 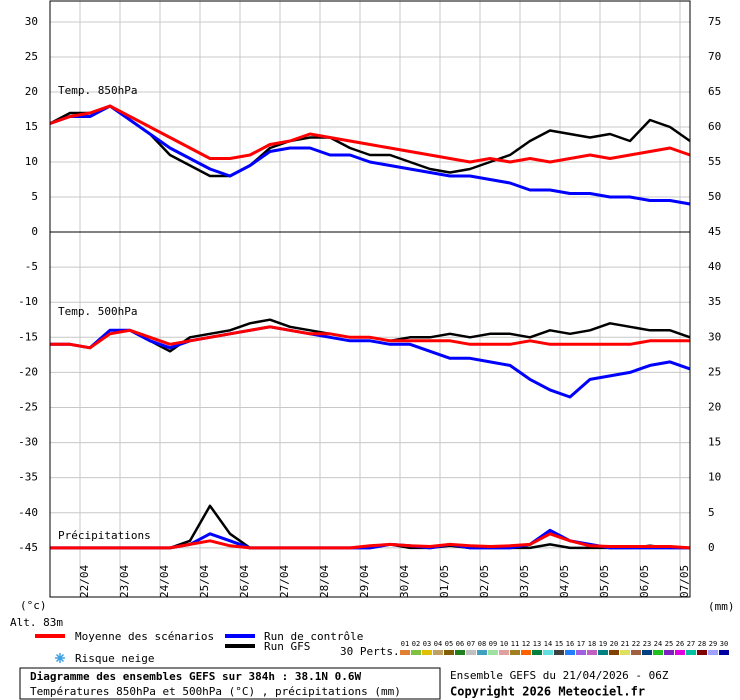 I want to click on y2-tick-label: 40, so click(x=714, y=266).